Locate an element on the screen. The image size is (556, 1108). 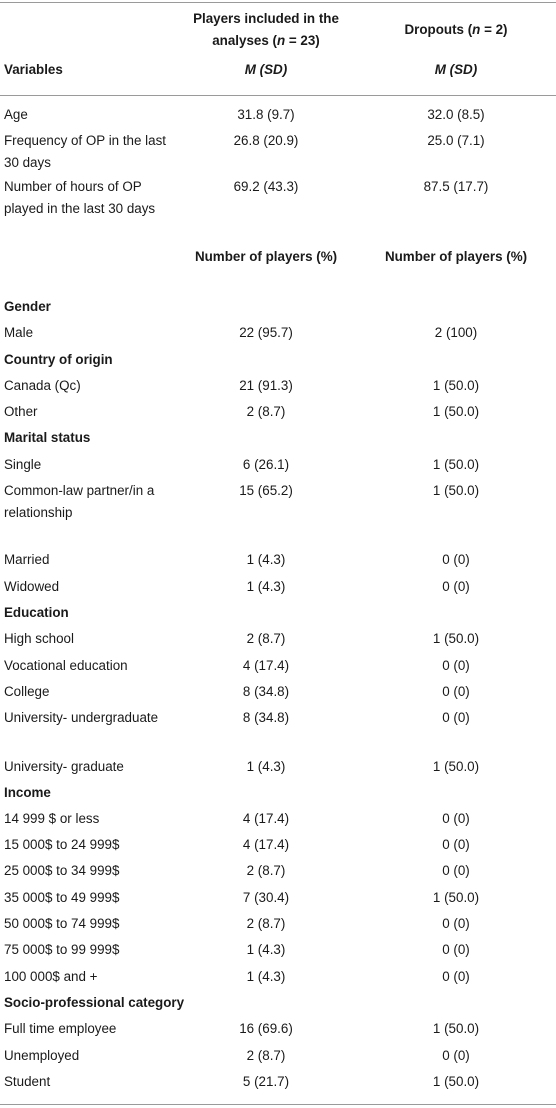
subheader-col-dropouts: Number of players (%) is located at coordinates (456, 256).